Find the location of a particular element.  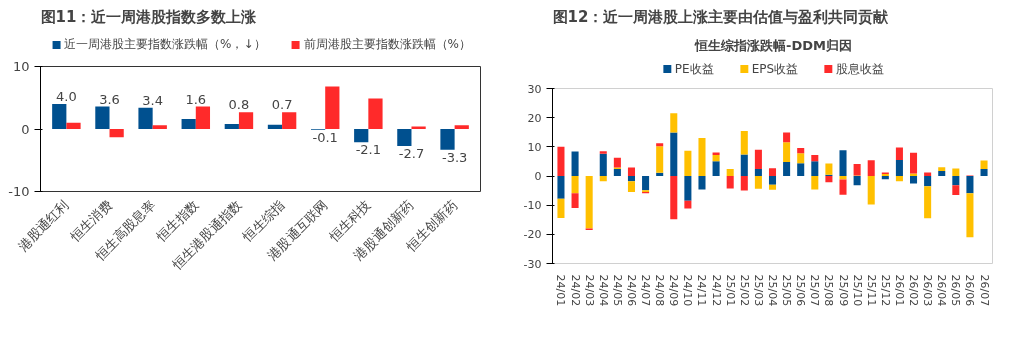

x-tick-label: 26/07 is located at coordinates (984, 290).